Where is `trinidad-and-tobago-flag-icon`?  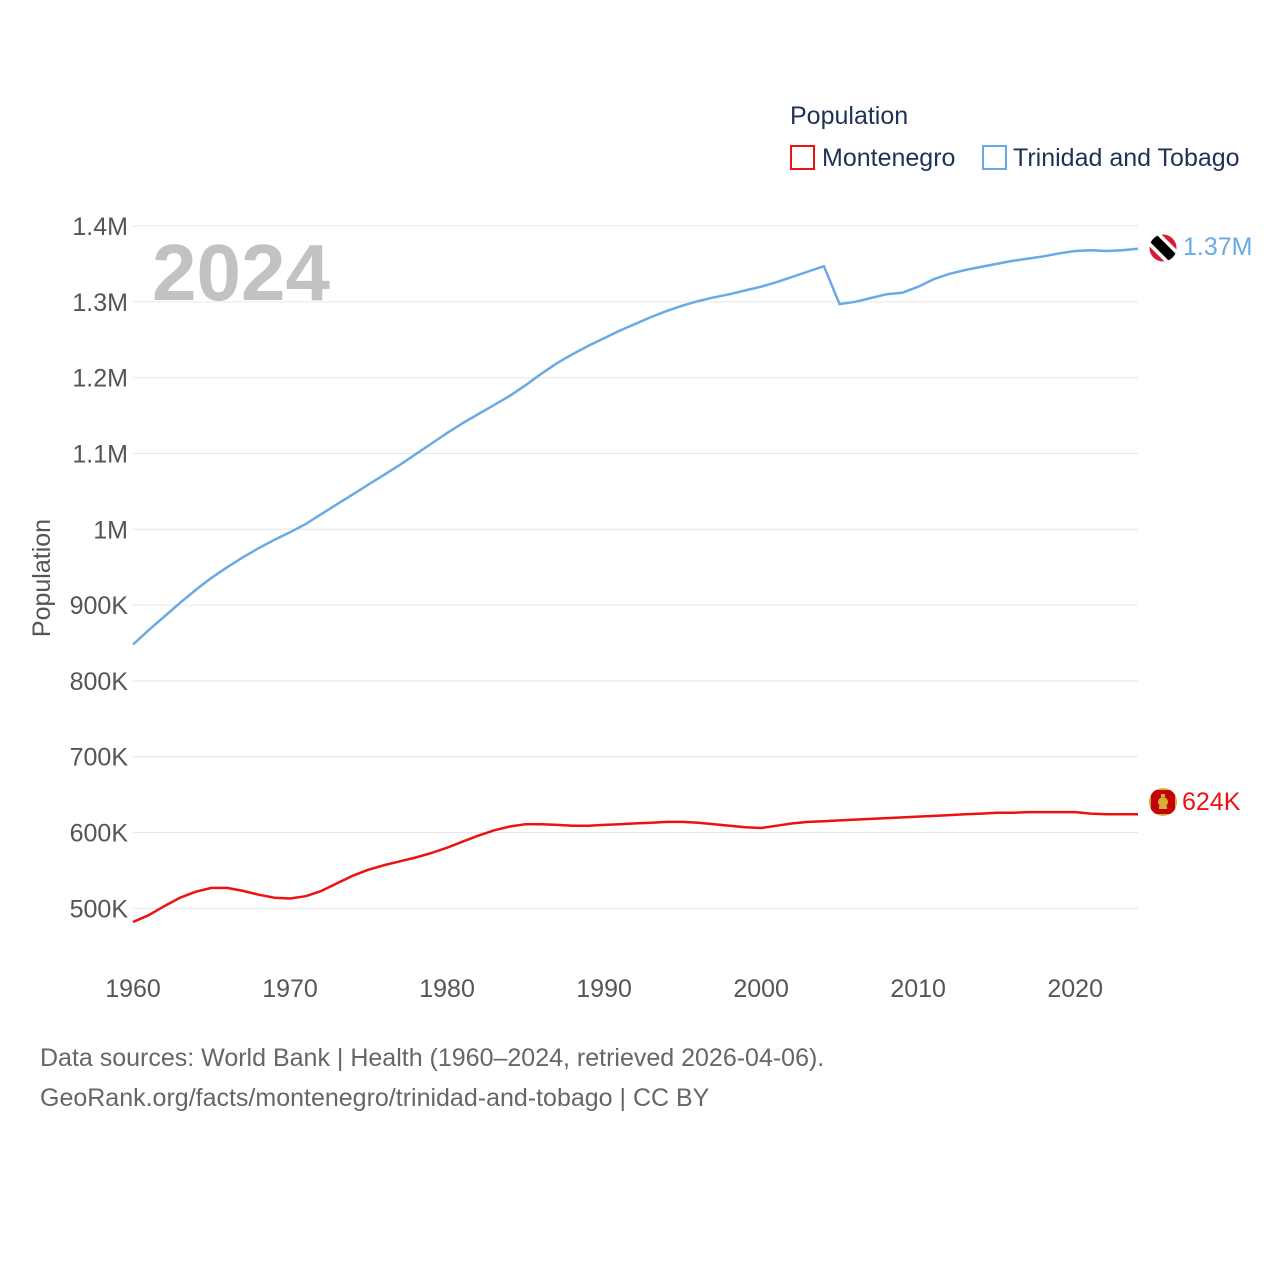 trinidad-and-tobago-flag-icon is located at coordinates (1163, 248).